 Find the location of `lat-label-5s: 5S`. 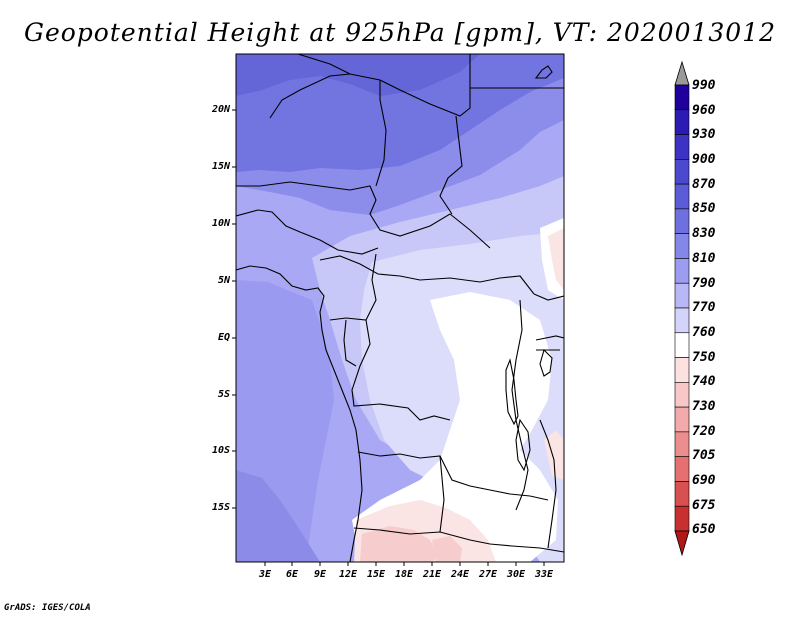

lat-label-5s: 5S is located at coordinates (223, 394).